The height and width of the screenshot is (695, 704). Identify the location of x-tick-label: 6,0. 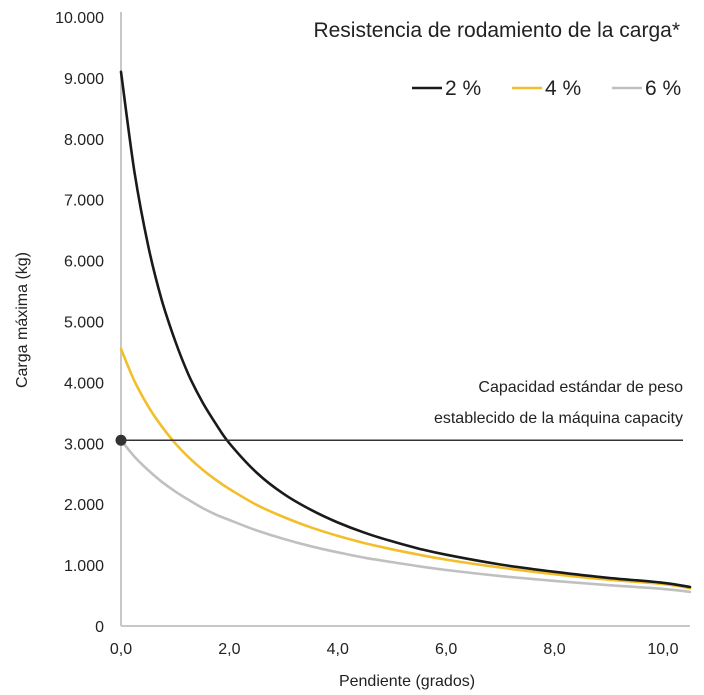
(446, 649).